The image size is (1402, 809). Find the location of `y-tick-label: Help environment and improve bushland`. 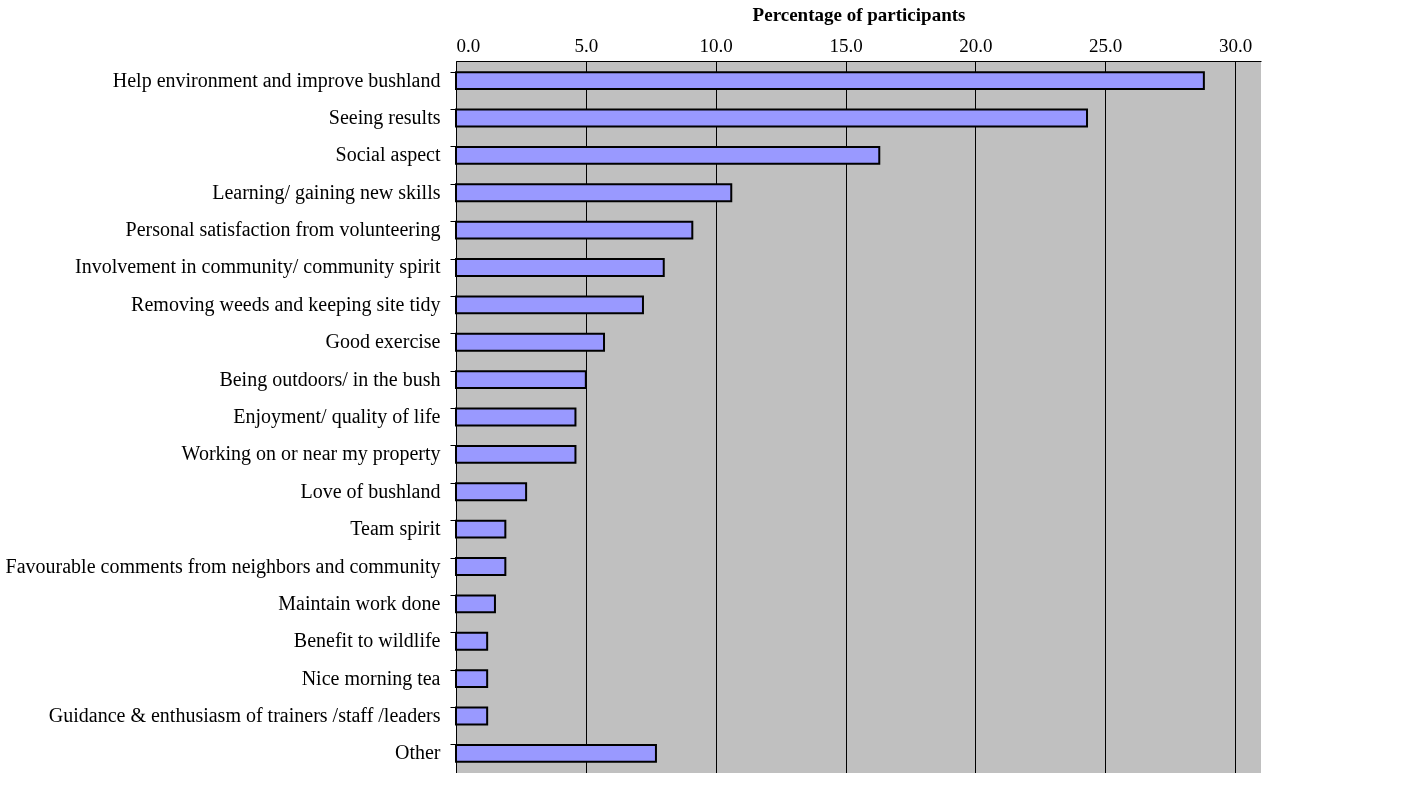

y-tick-label: Help environment and improve bushland is located at coordinates (276, 80).